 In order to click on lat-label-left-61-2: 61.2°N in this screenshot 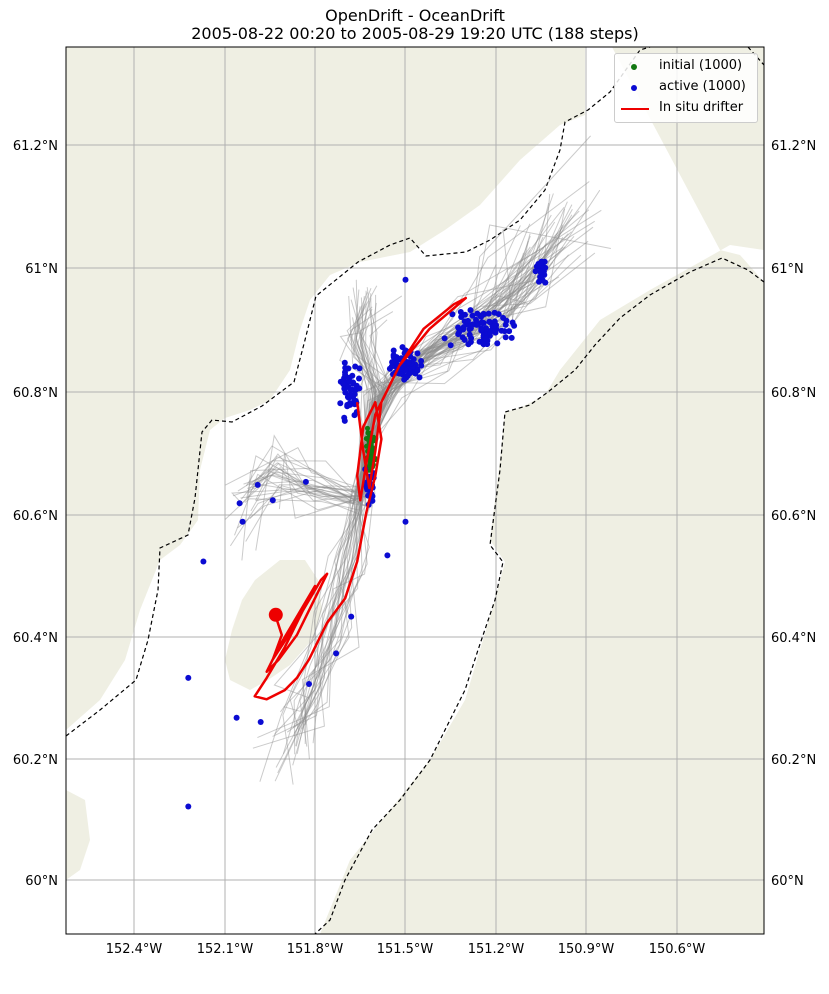, I will do `click(35, 146)`.